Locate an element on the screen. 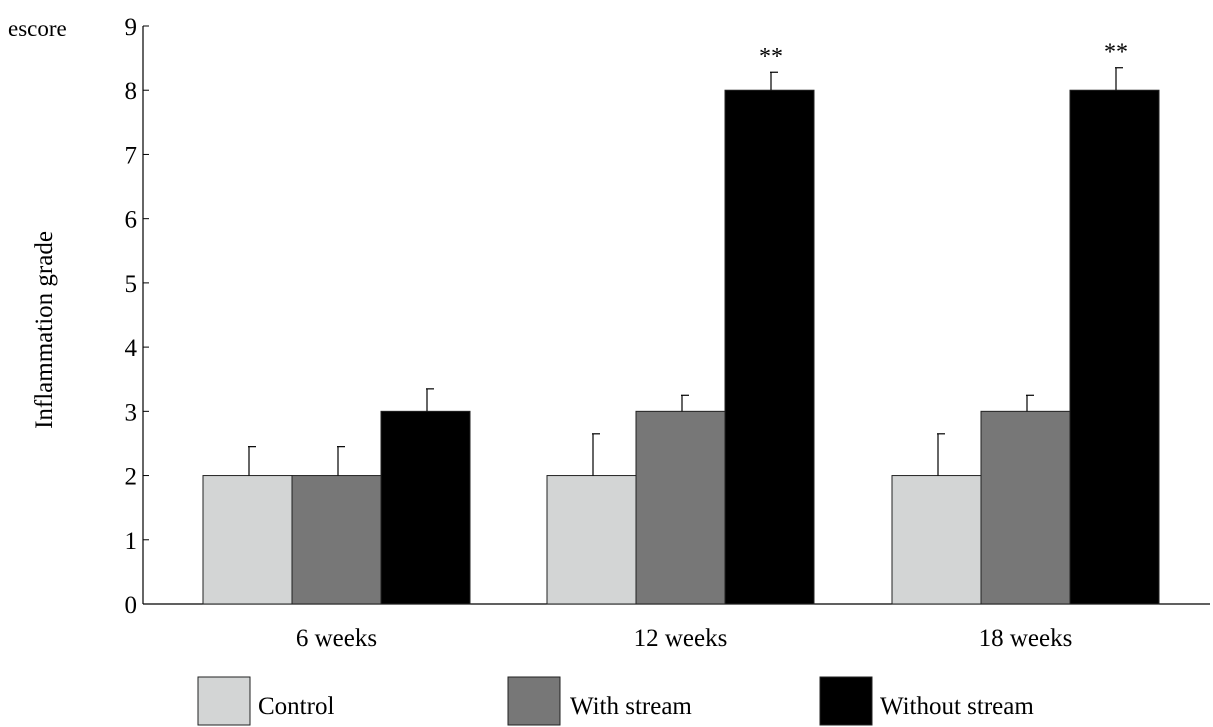  y-tick-label-5: 5 is located at coordinates (131, 284).